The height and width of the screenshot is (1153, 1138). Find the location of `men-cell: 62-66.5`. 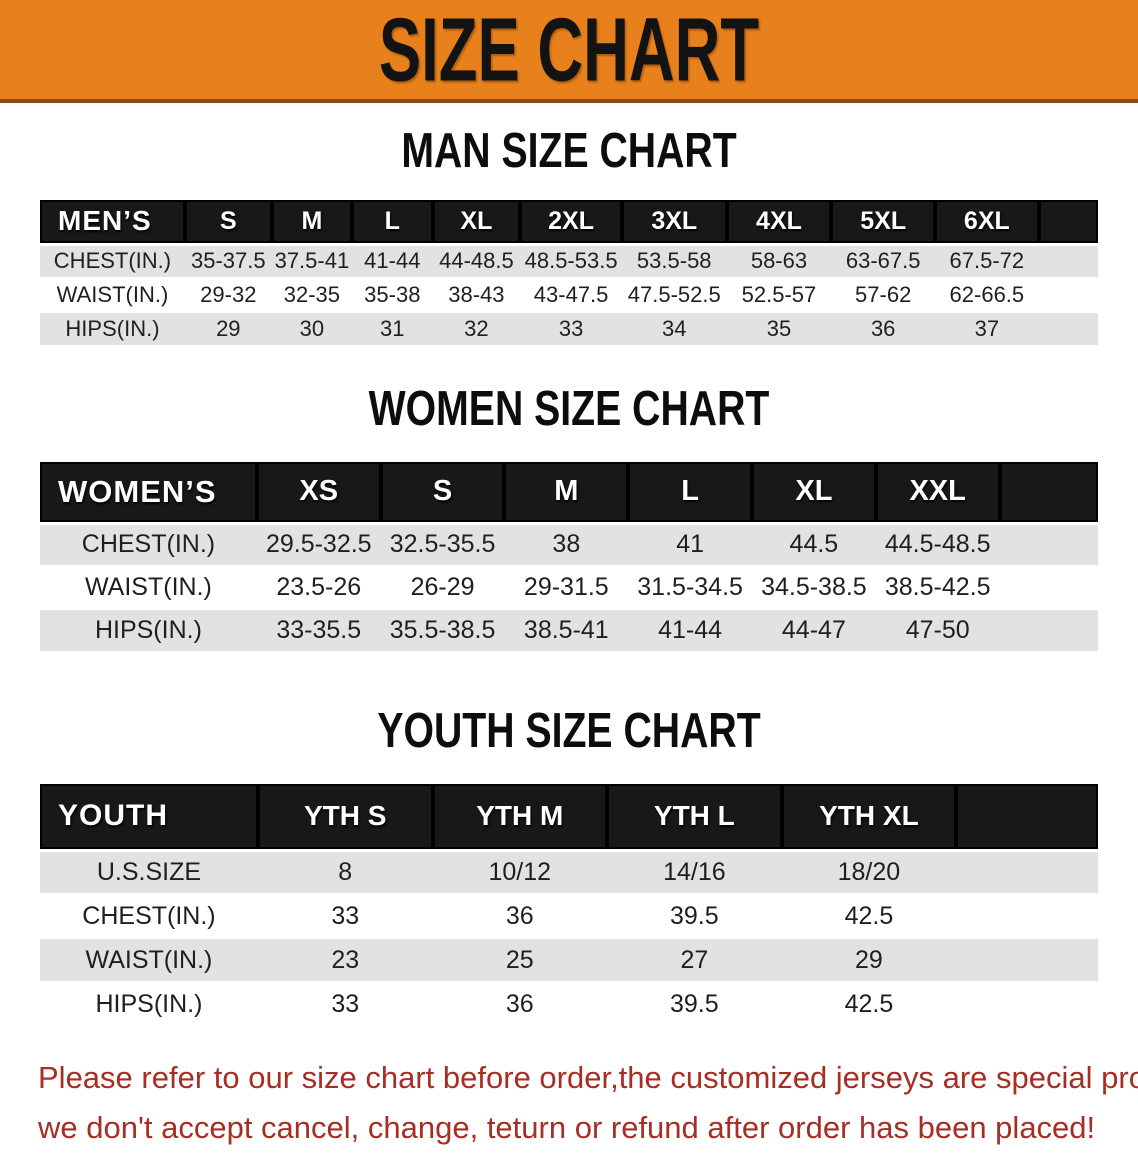

men-cell: 62-66.5 is located at coordinates (987, 294).